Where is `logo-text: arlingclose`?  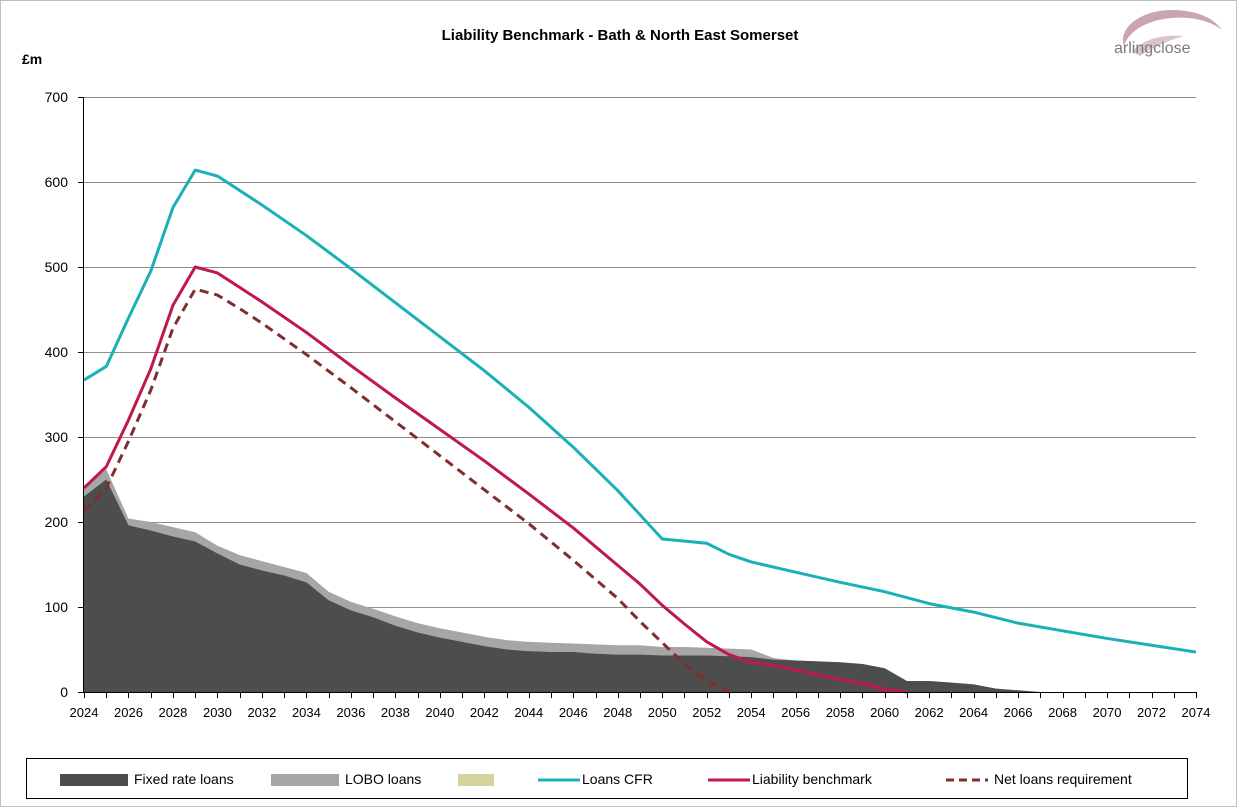
logo-text: arlingclose is located at coordinates (1152, 48).